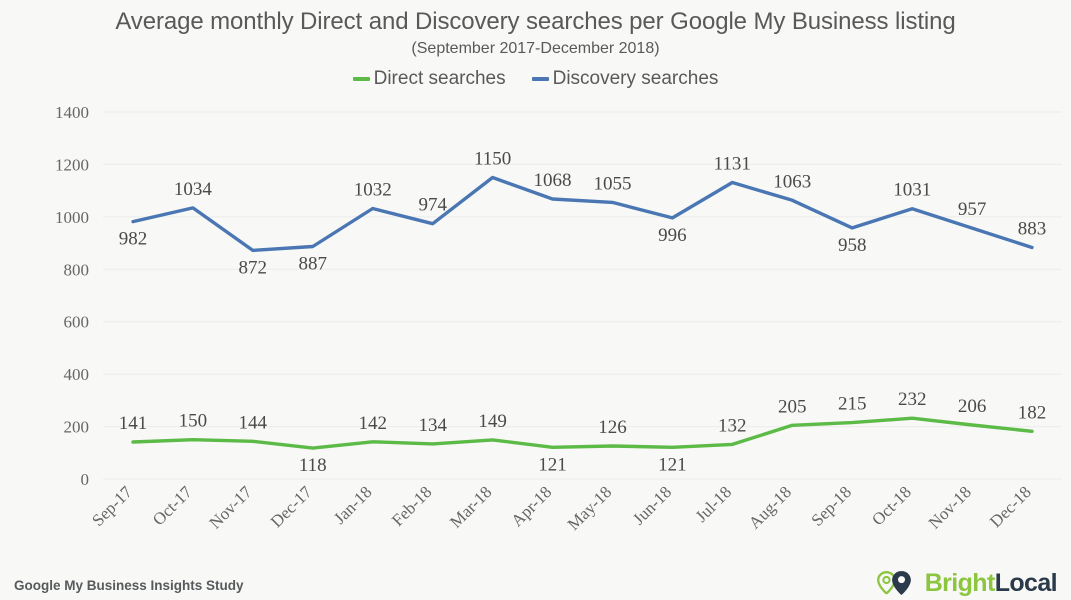 This screenshot has height=600, width=1071. Describe the element at coordinates (912, 190) in the screenshot. I see `data-point-label: 1031` at that location.